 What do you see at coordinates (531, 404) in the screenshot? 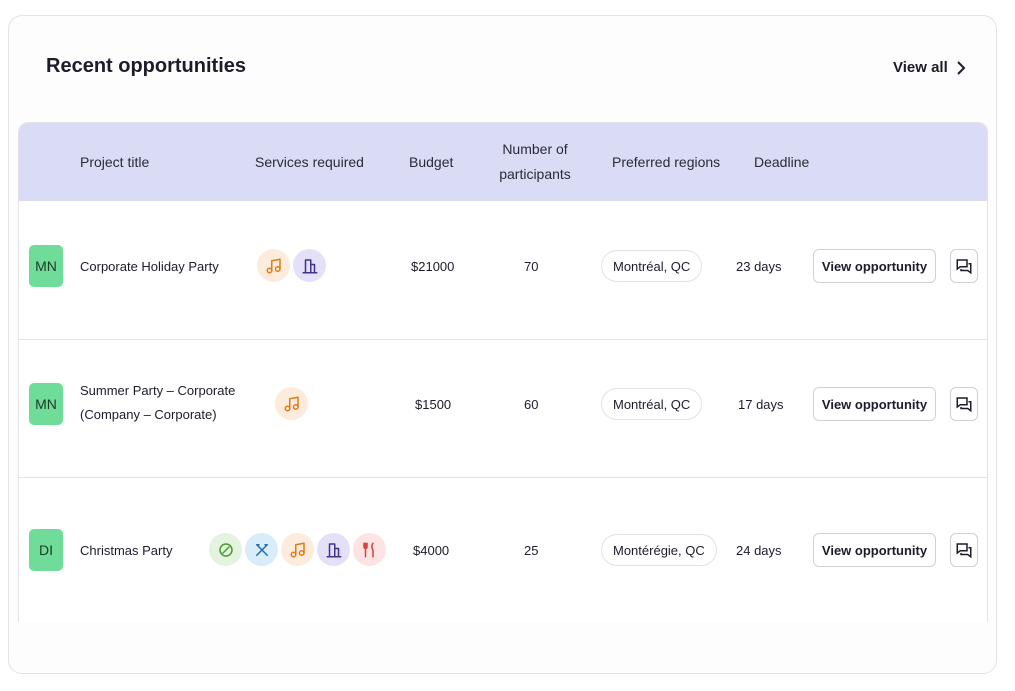
I see `participants: 60` at bounding box center [531, 404].